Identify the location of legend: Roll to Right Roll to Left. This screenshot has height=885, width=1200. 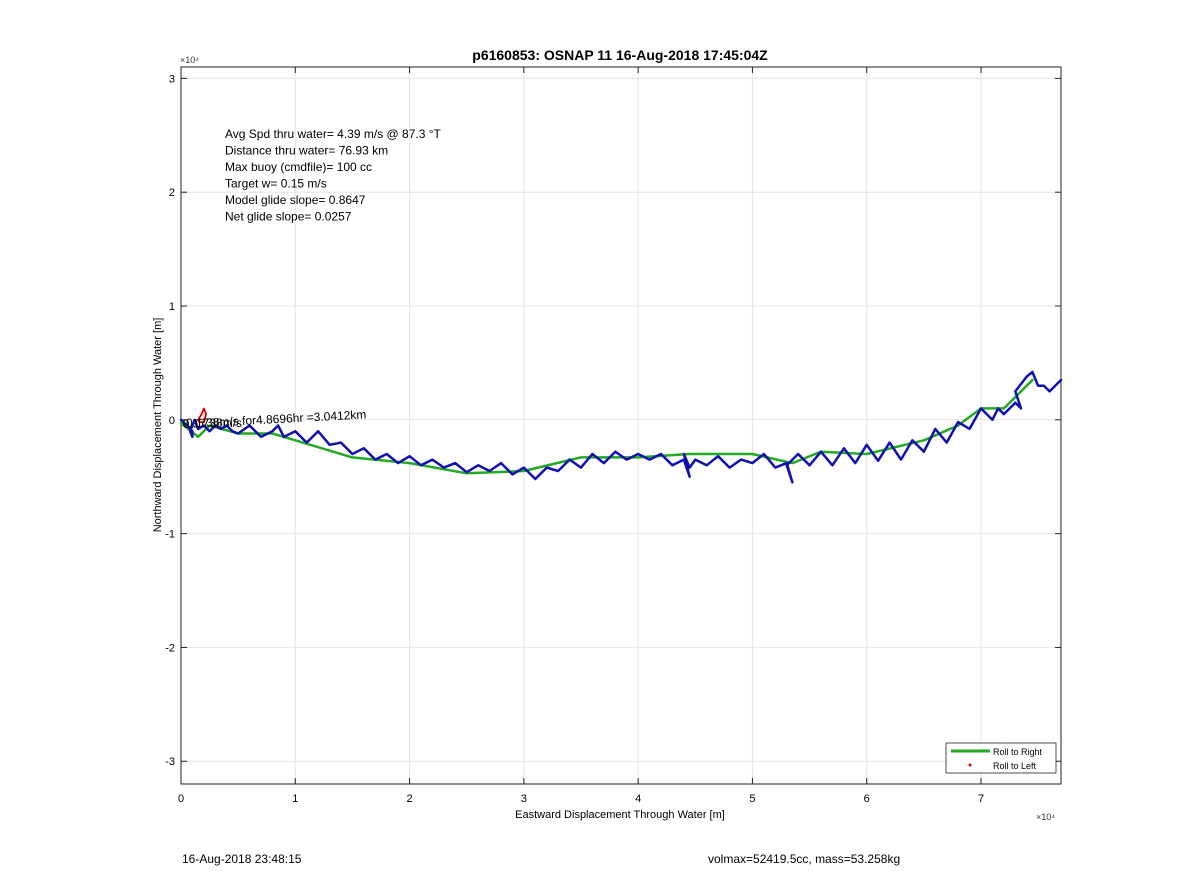
(1001, 758).